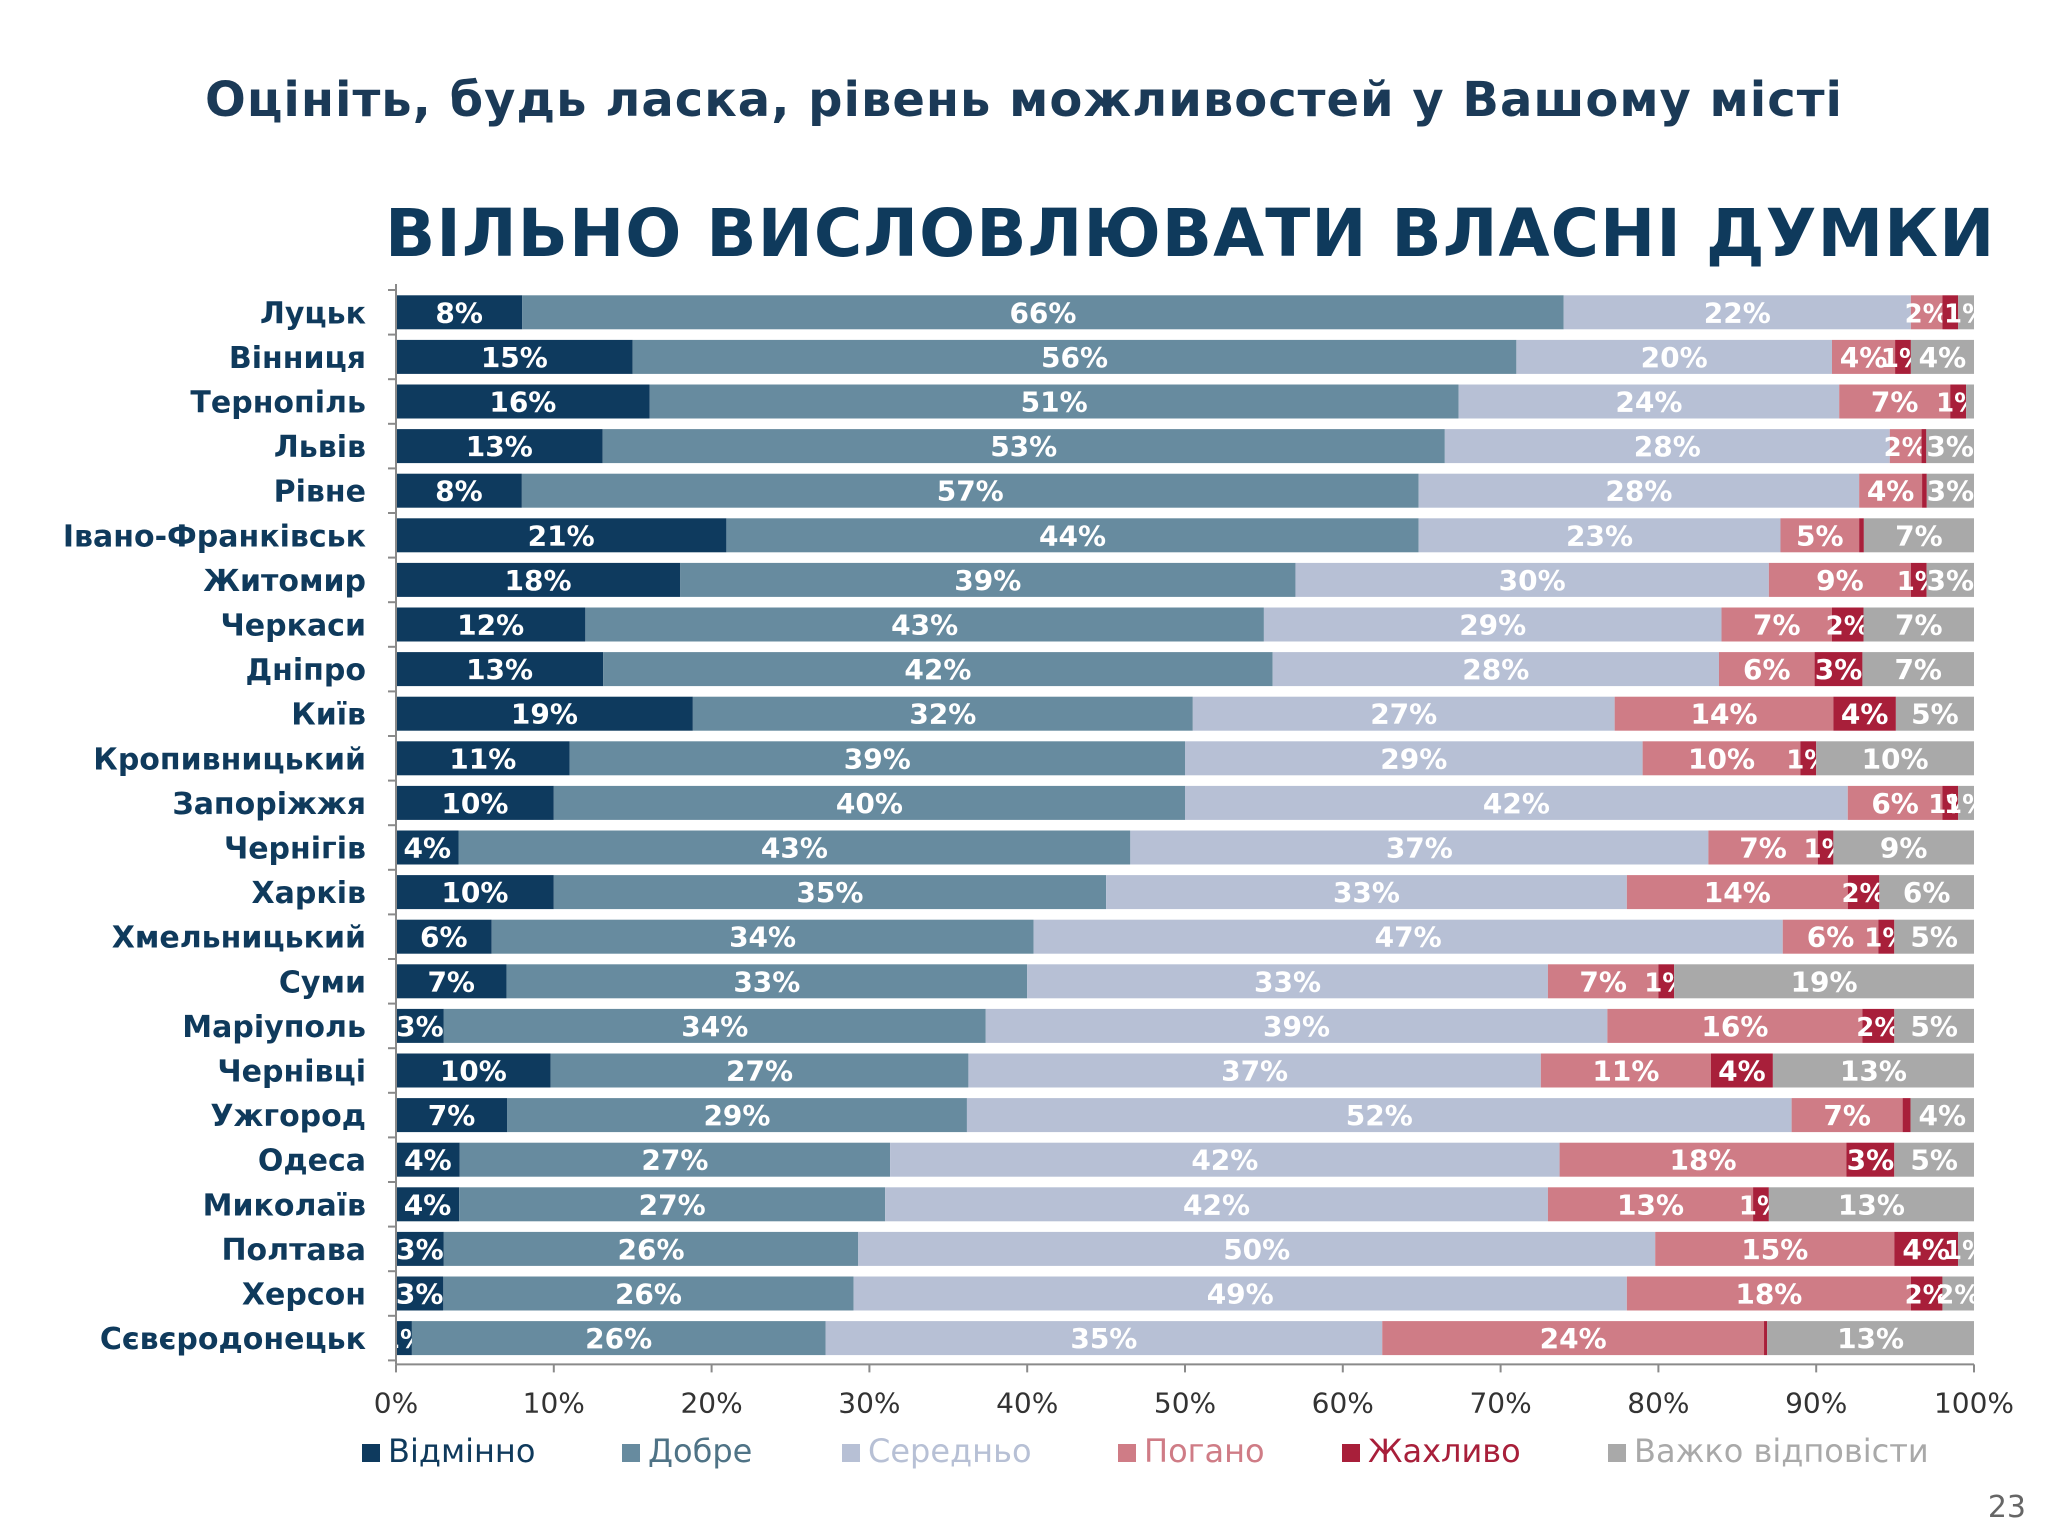  I want to click on x-tick-label: 80%, so click(1658, 1402).